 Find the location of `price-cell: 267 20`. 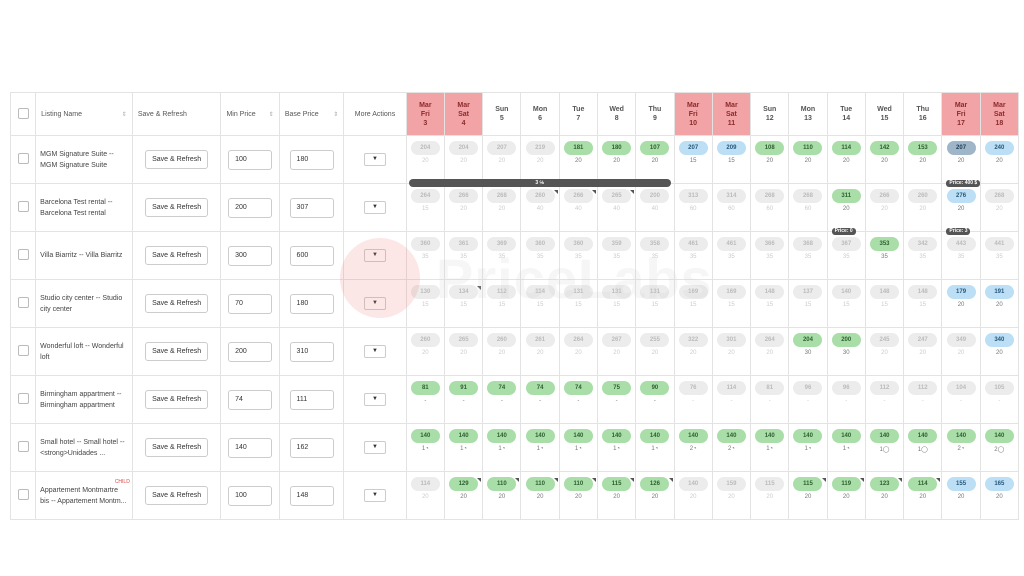

price-cell: 267 20 is located at coordinates (617, 351).